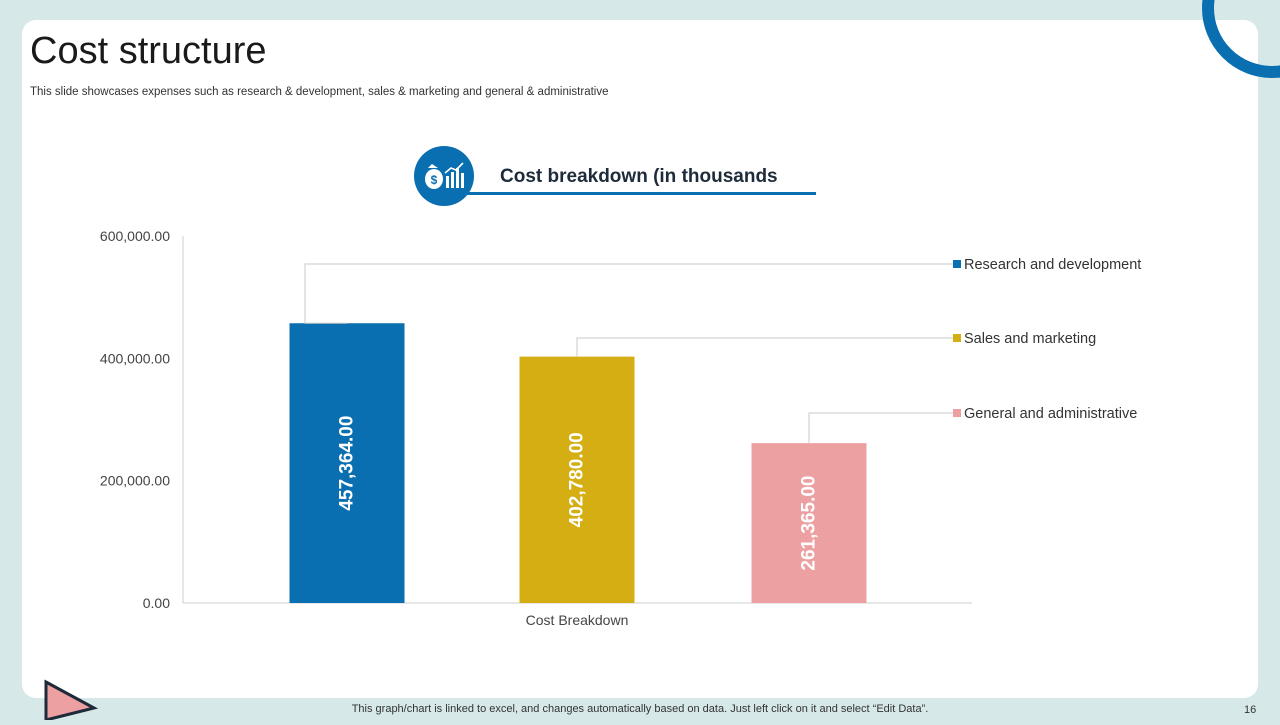  What do you see at coordinates (135, 236) in the screenshot?
I see `y-tick-label: 600,000.00` at bounding box center [135, 236].